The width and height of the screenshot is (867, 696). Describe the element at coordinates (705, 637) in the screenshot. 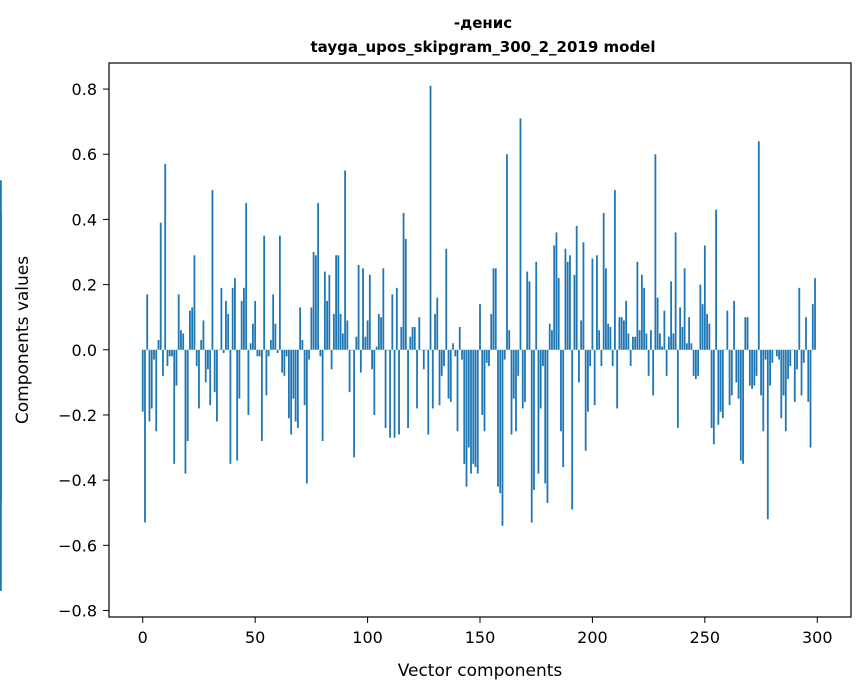

I see `x-tick-label: 250` at that location.